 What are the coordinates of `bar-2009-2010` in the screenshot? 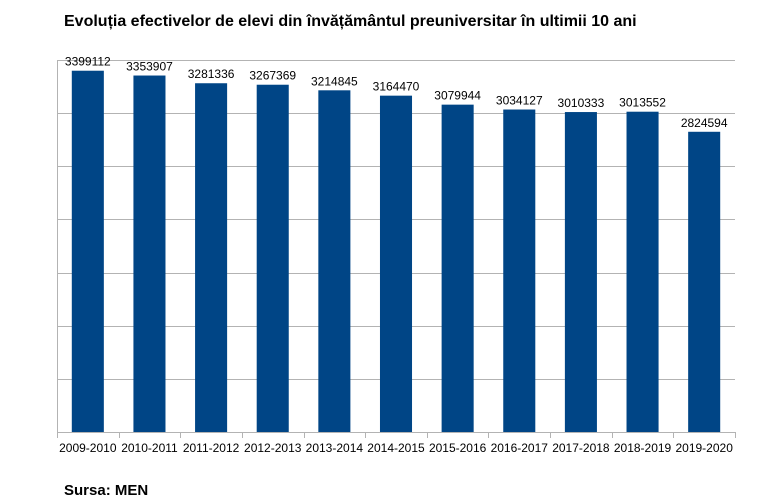 It's located at (87, 251).